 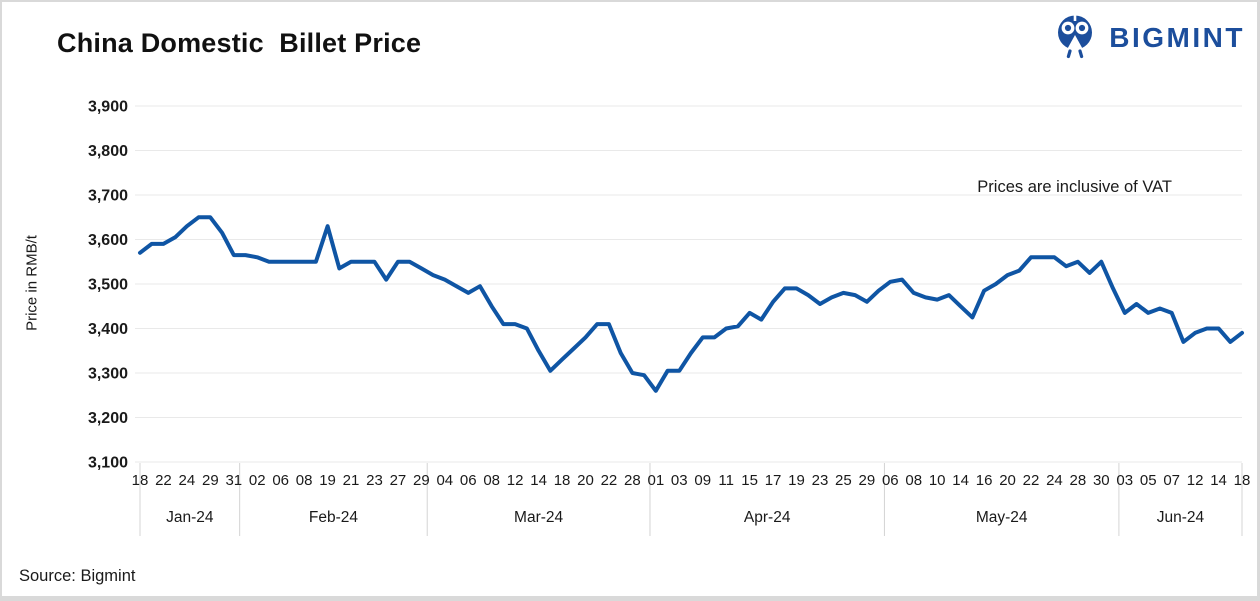 I want to click on bigmint-logo-text: BIGMINT, so click(x=1177, y=37).